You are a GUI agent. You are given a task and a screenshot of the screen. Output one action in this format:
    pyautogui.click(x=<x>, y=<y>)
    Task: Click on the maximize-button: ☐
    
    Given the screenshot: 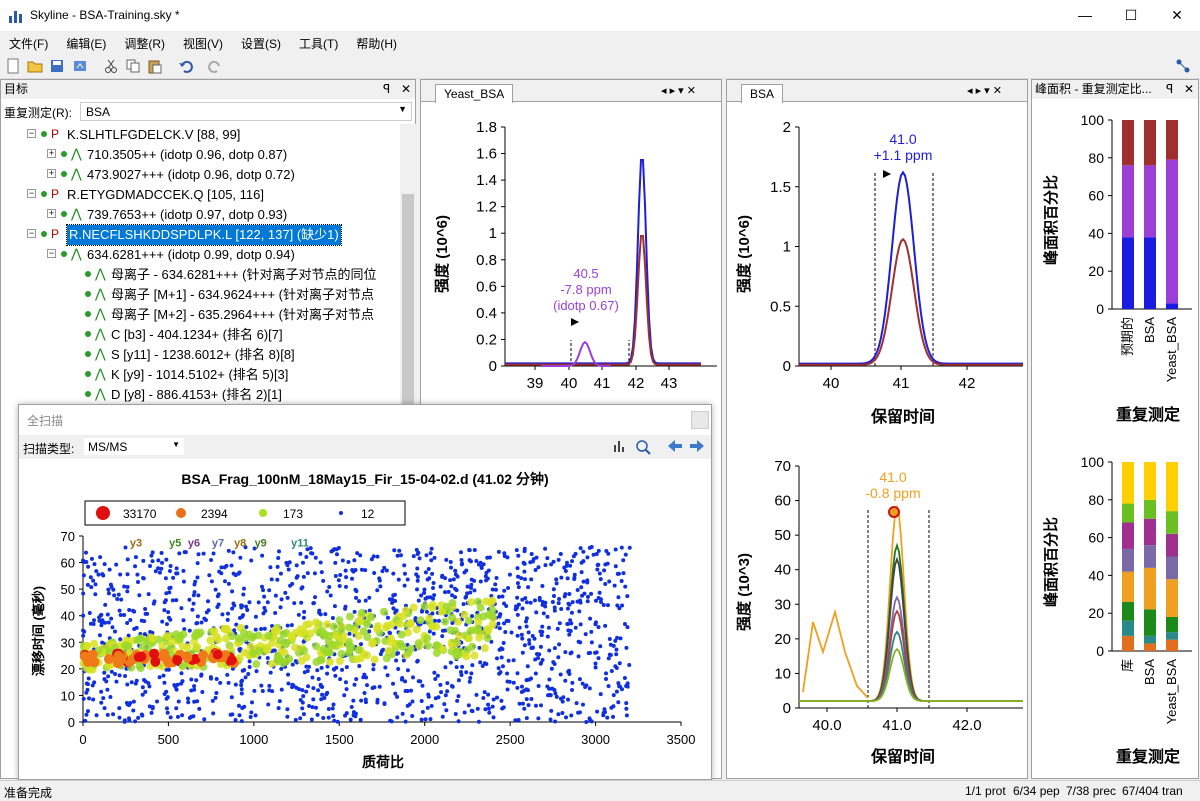 What is the action you would take?
    pyautogui.click(x=1131, y=15)
    